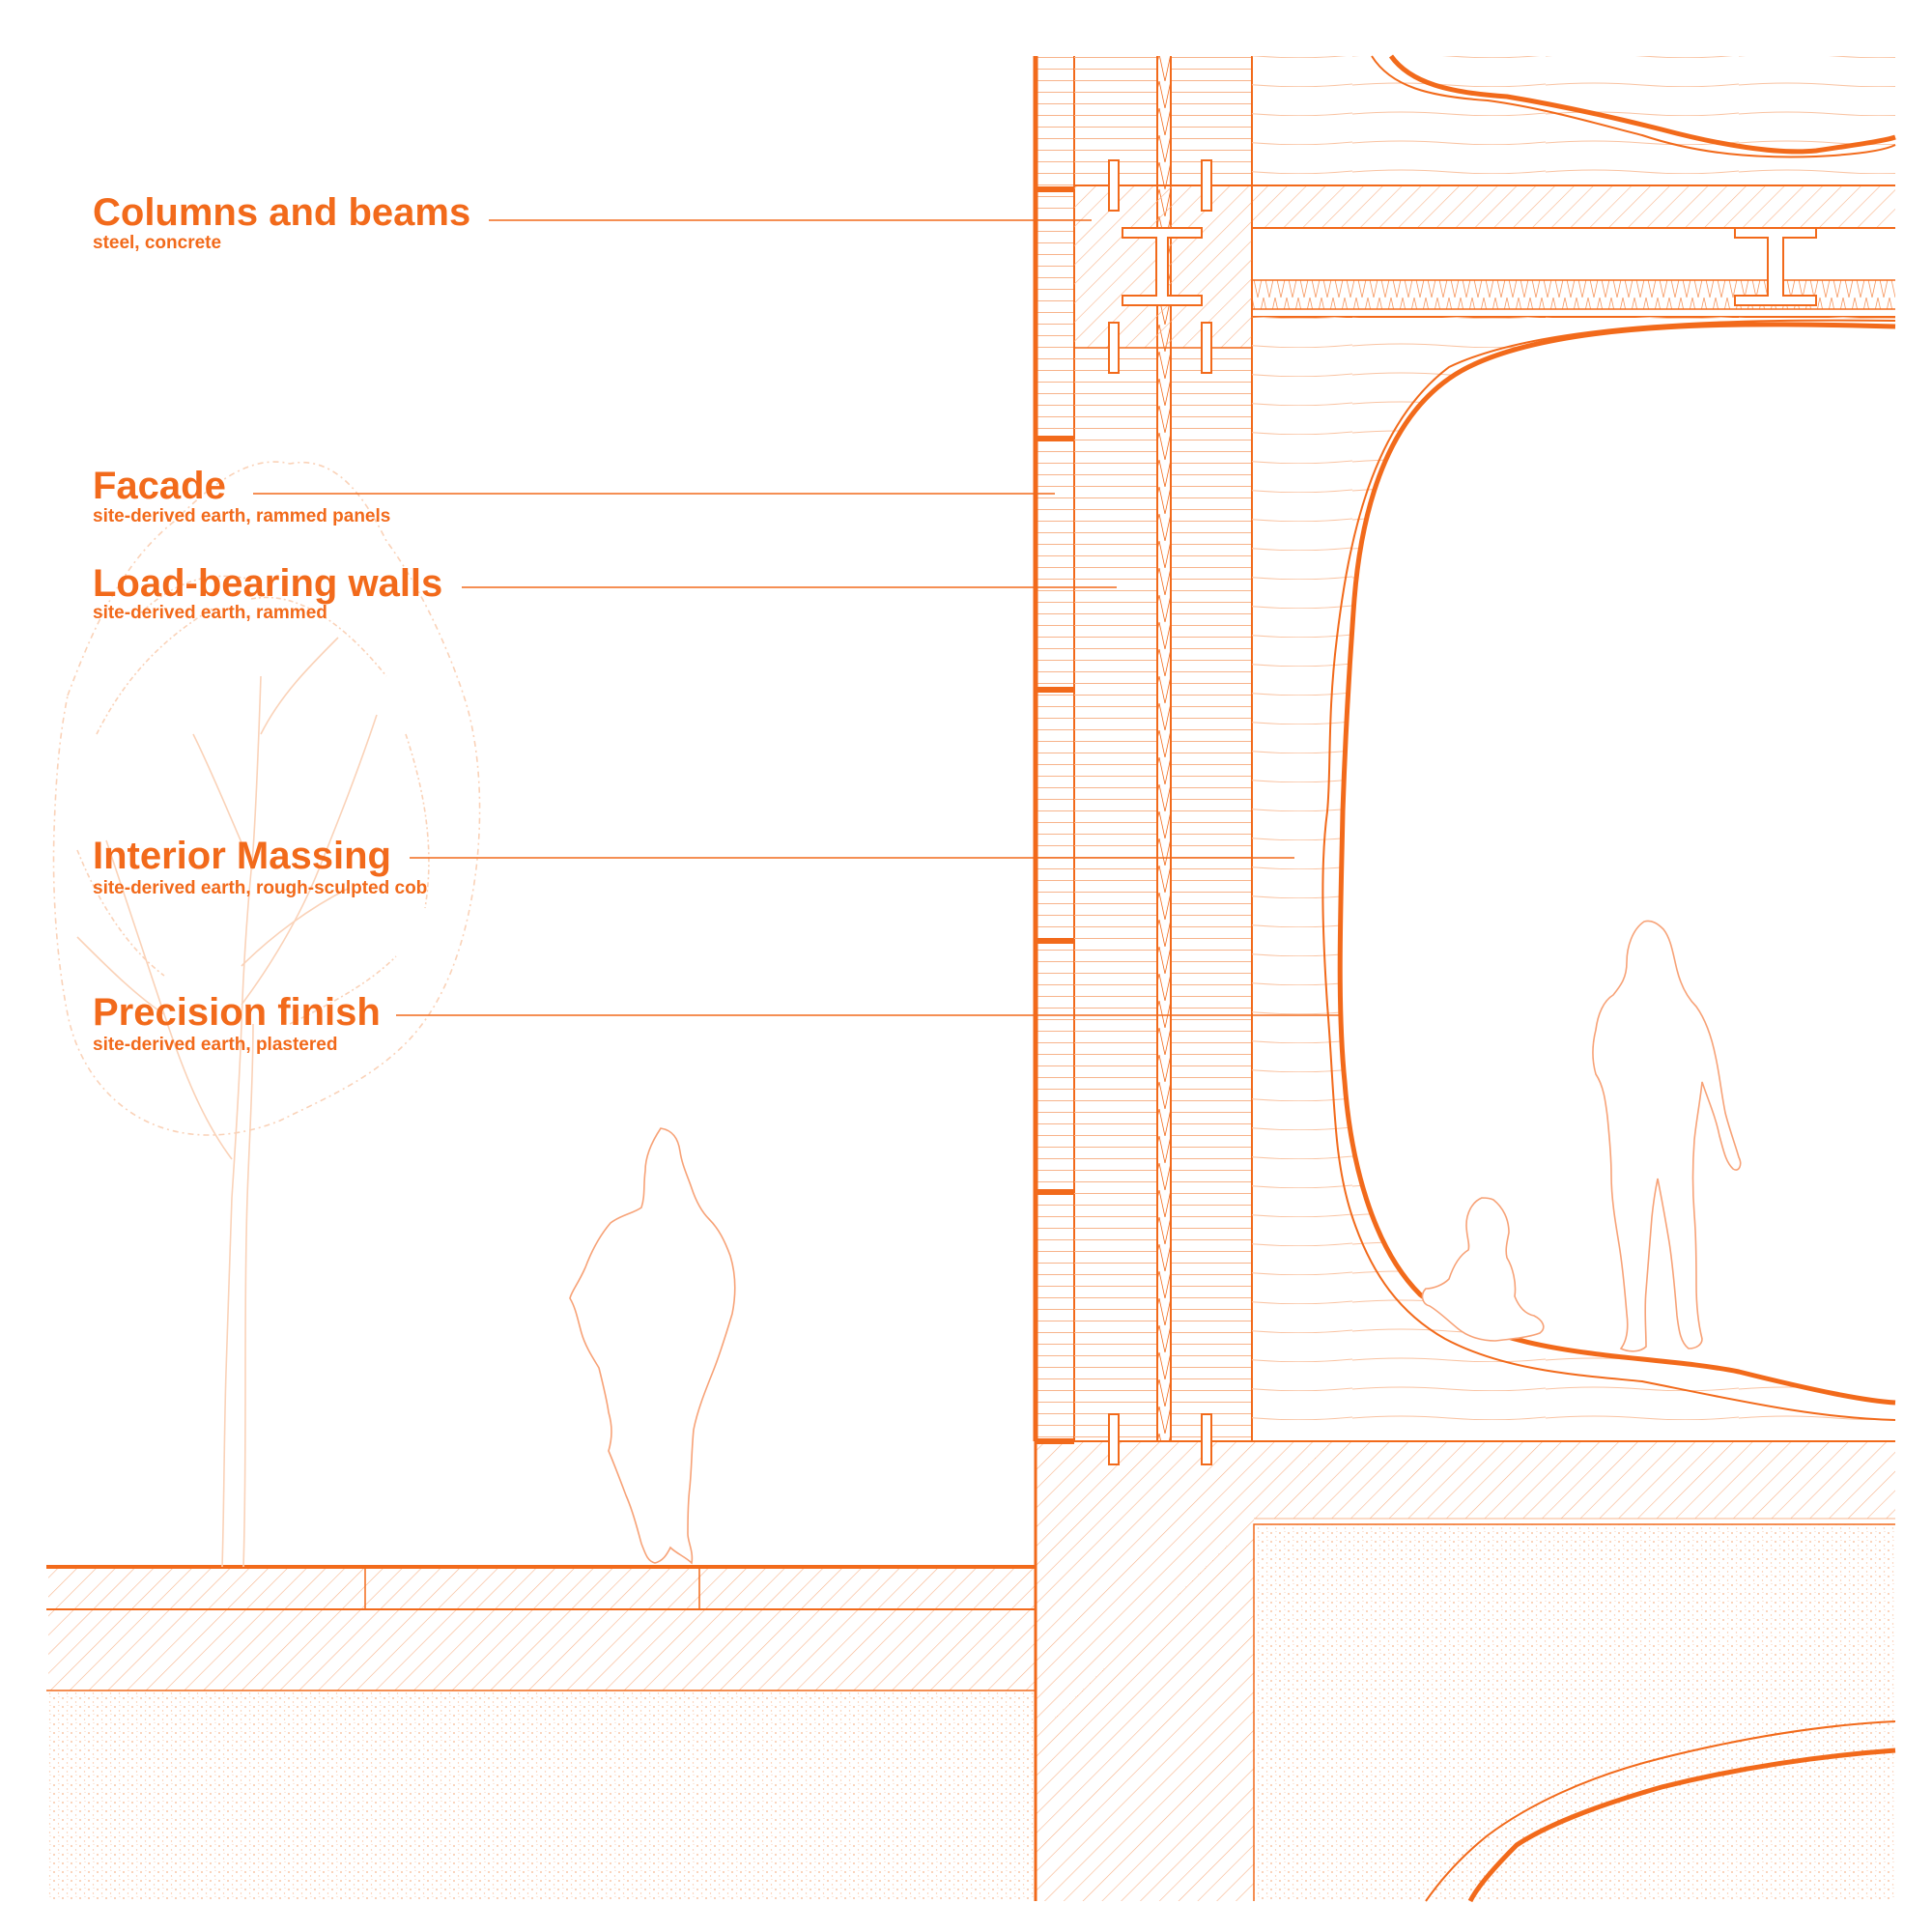 The width and height of the screenshot is (1932, 1932). I want to click on label-facade-title: Facade, so click(159, 486).